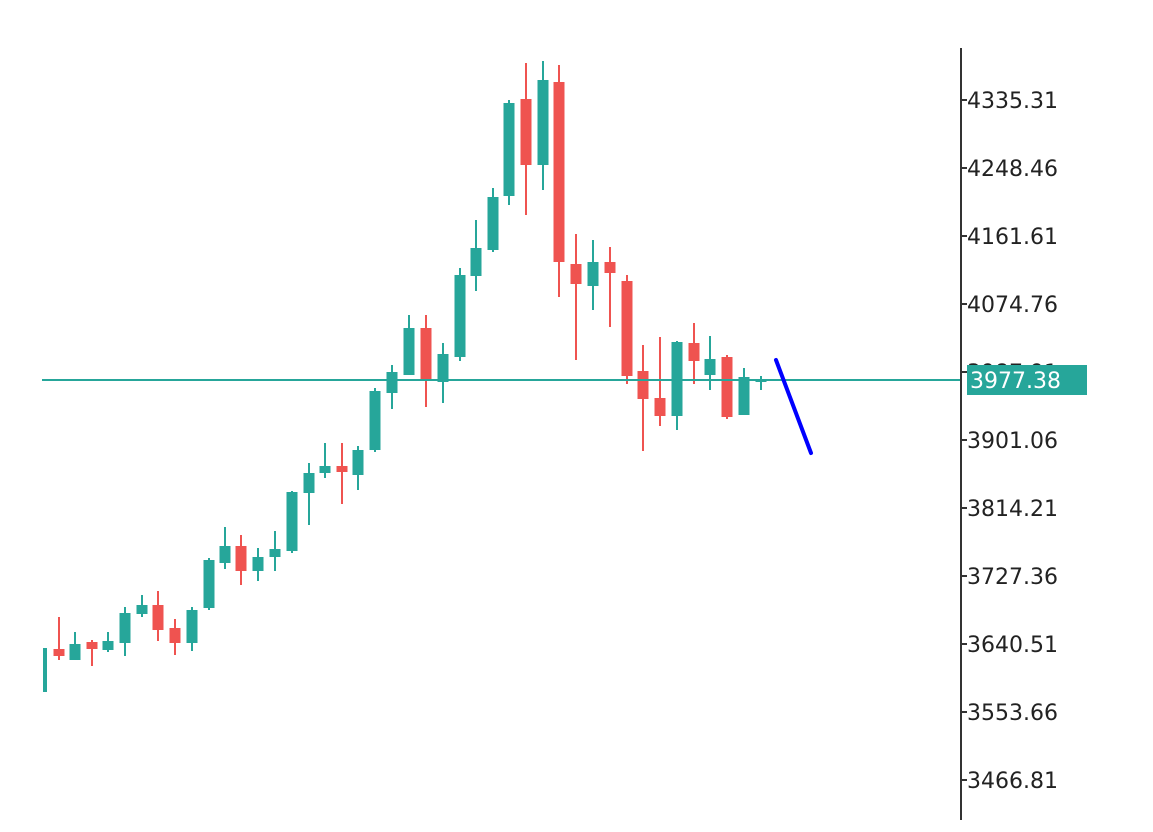 Image resolution: width=1153 pixels, height=832 pixels. I want to click on price-tick-label: 3466.81, so click(1012, 781).